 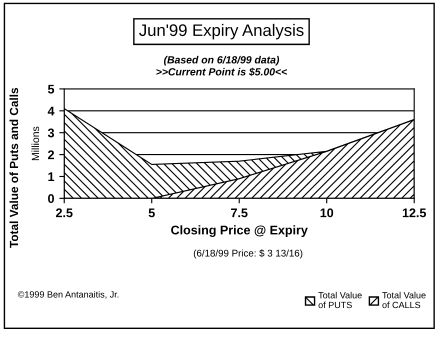 What do you see at coordinates (13, 168) in the screenshot?
I see `y-axis-title: Total Value of Puts and Calls` at bounding box center [13, 168].